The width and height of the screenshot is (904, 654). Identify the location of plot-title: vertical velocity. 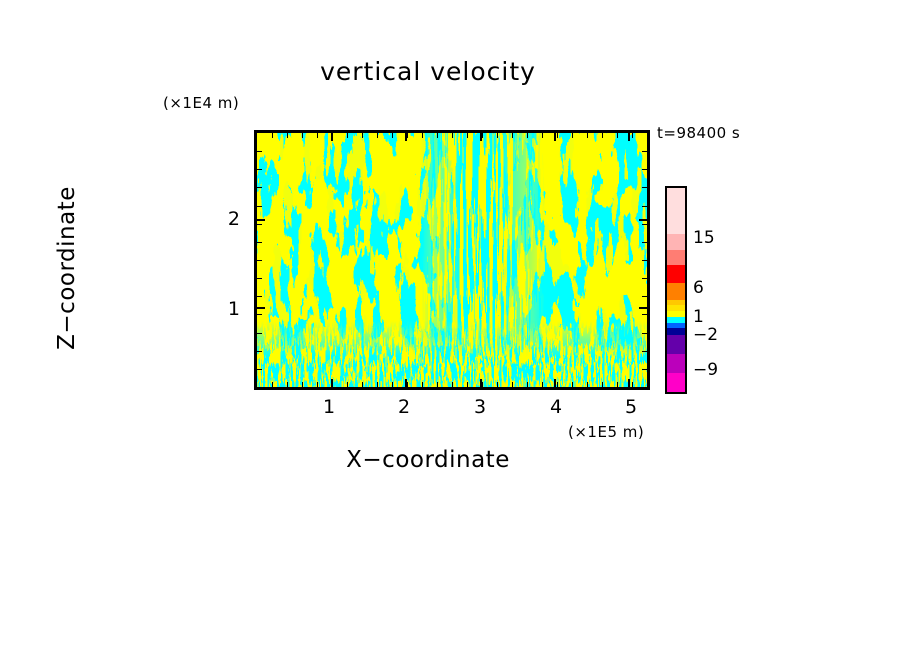
(452, 71).